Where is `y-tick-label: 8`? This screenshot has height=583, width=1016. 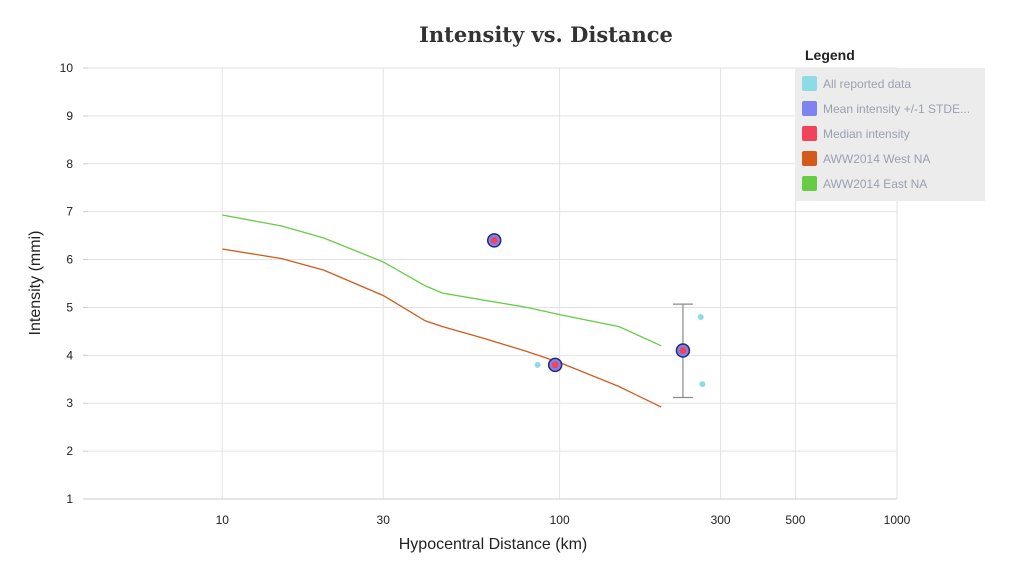
y-tick-label: 8 is located at coordinates (69, 164).